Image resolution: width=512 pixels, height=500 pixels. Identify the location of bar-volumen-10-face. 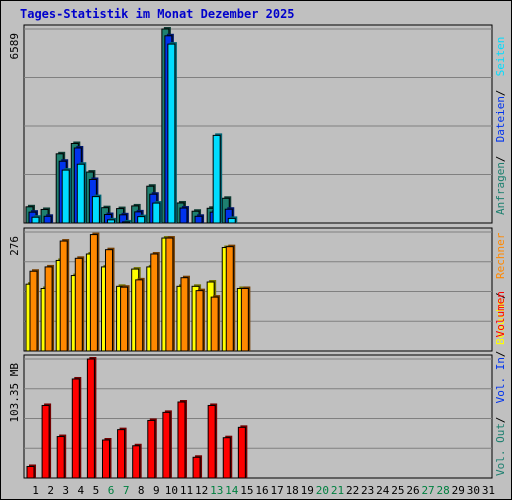
(166, 445).